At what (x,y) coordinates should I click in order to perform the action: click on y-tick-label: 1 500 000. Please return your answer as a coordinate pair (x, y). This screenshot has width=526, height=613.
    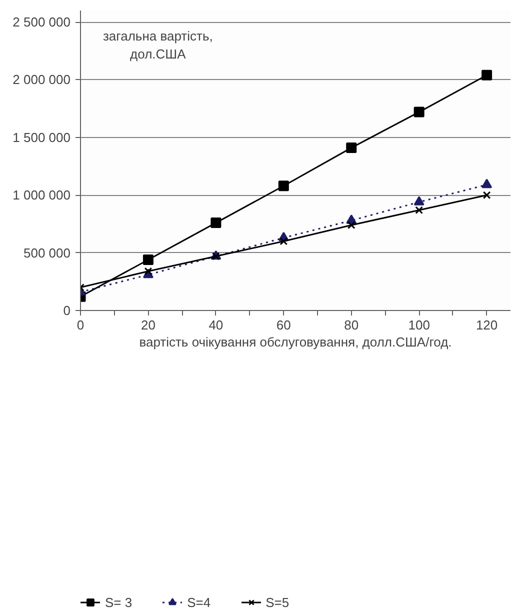
    Looking at the image, I should click on (41, 137).